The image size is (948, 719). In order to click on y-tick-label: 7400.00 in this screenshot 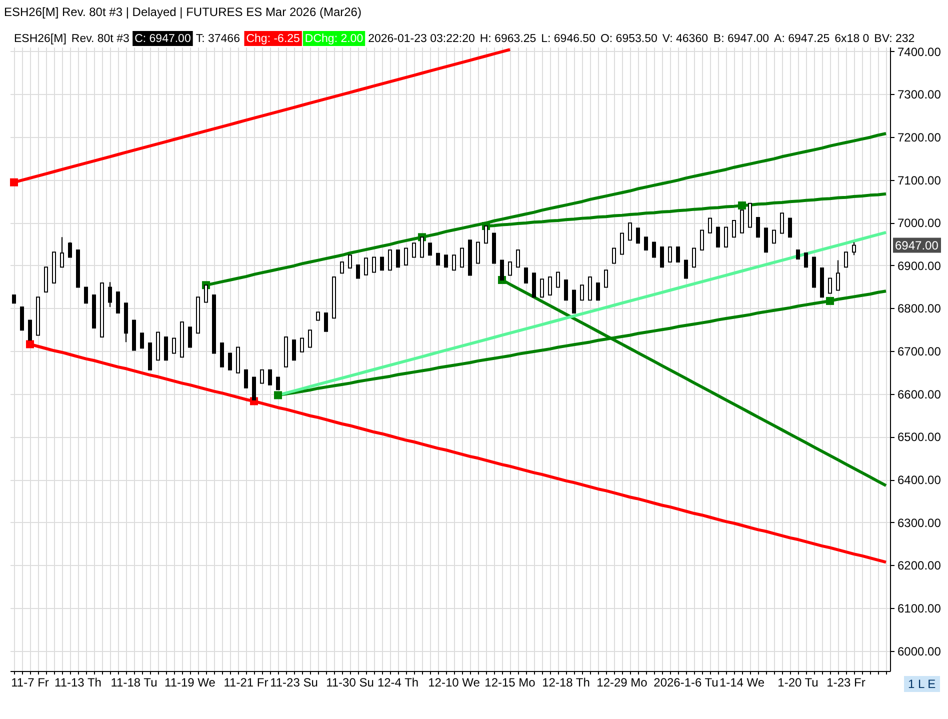, I will do `click(920, 51)`.